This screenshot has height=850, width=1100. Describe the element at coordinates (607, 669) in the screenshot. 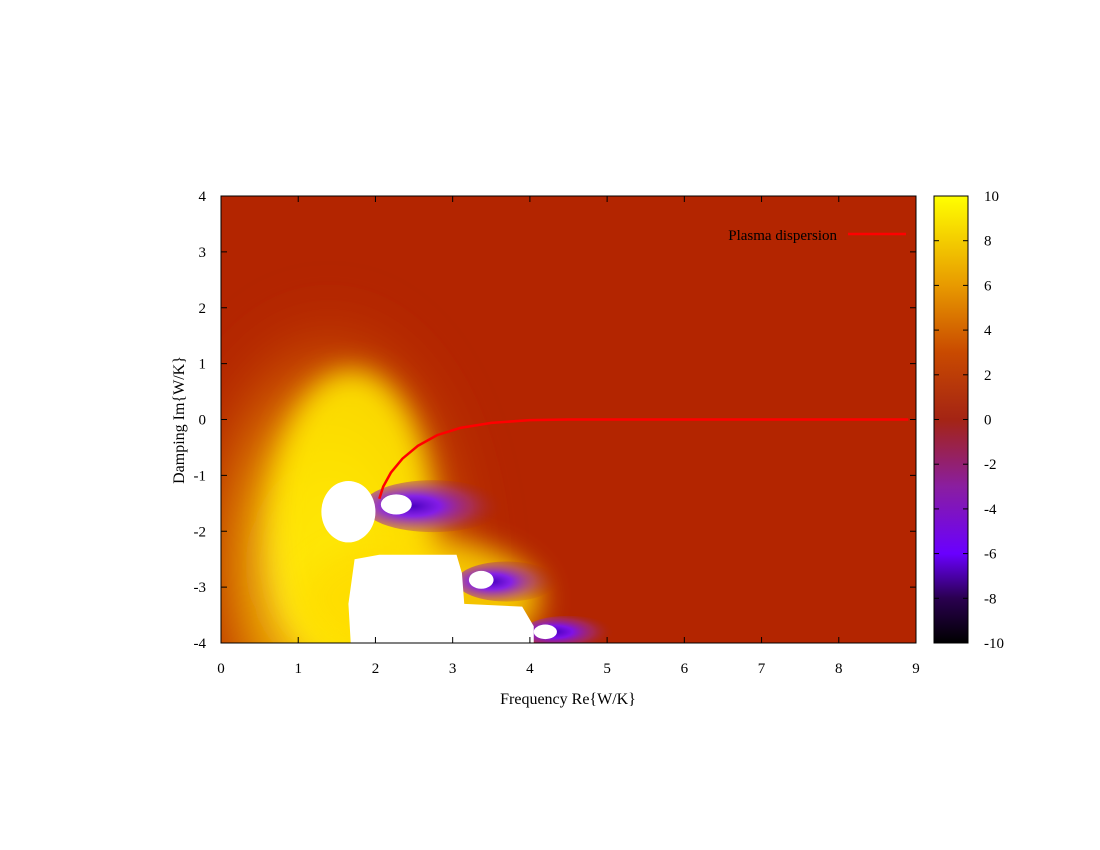

I see `x-tick-label: 5` at that location.